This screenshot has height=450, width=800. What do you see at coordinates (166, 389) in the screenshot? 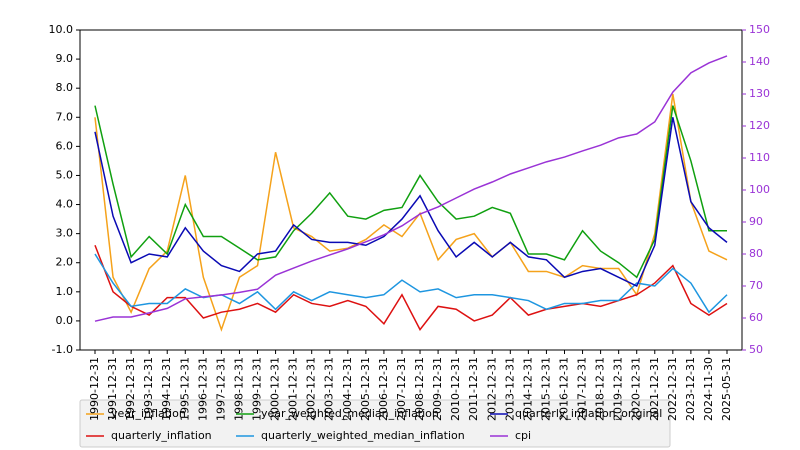
I see `x-tick-label: 1994-12-31` at bounding box center [166, 389].